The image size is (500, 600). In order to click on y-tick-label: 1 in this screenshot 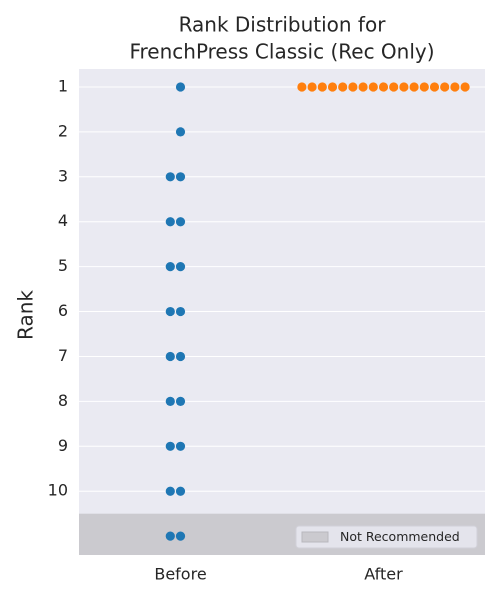, I will do `click(63, 85)`.